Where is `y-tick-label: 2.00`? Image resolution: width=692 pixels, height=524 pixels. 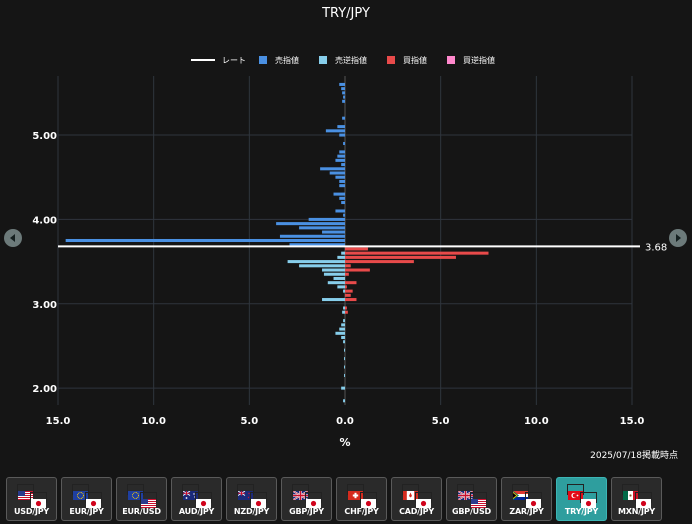 y-tick-label: 2.00 is located at coordinates (44, 389).